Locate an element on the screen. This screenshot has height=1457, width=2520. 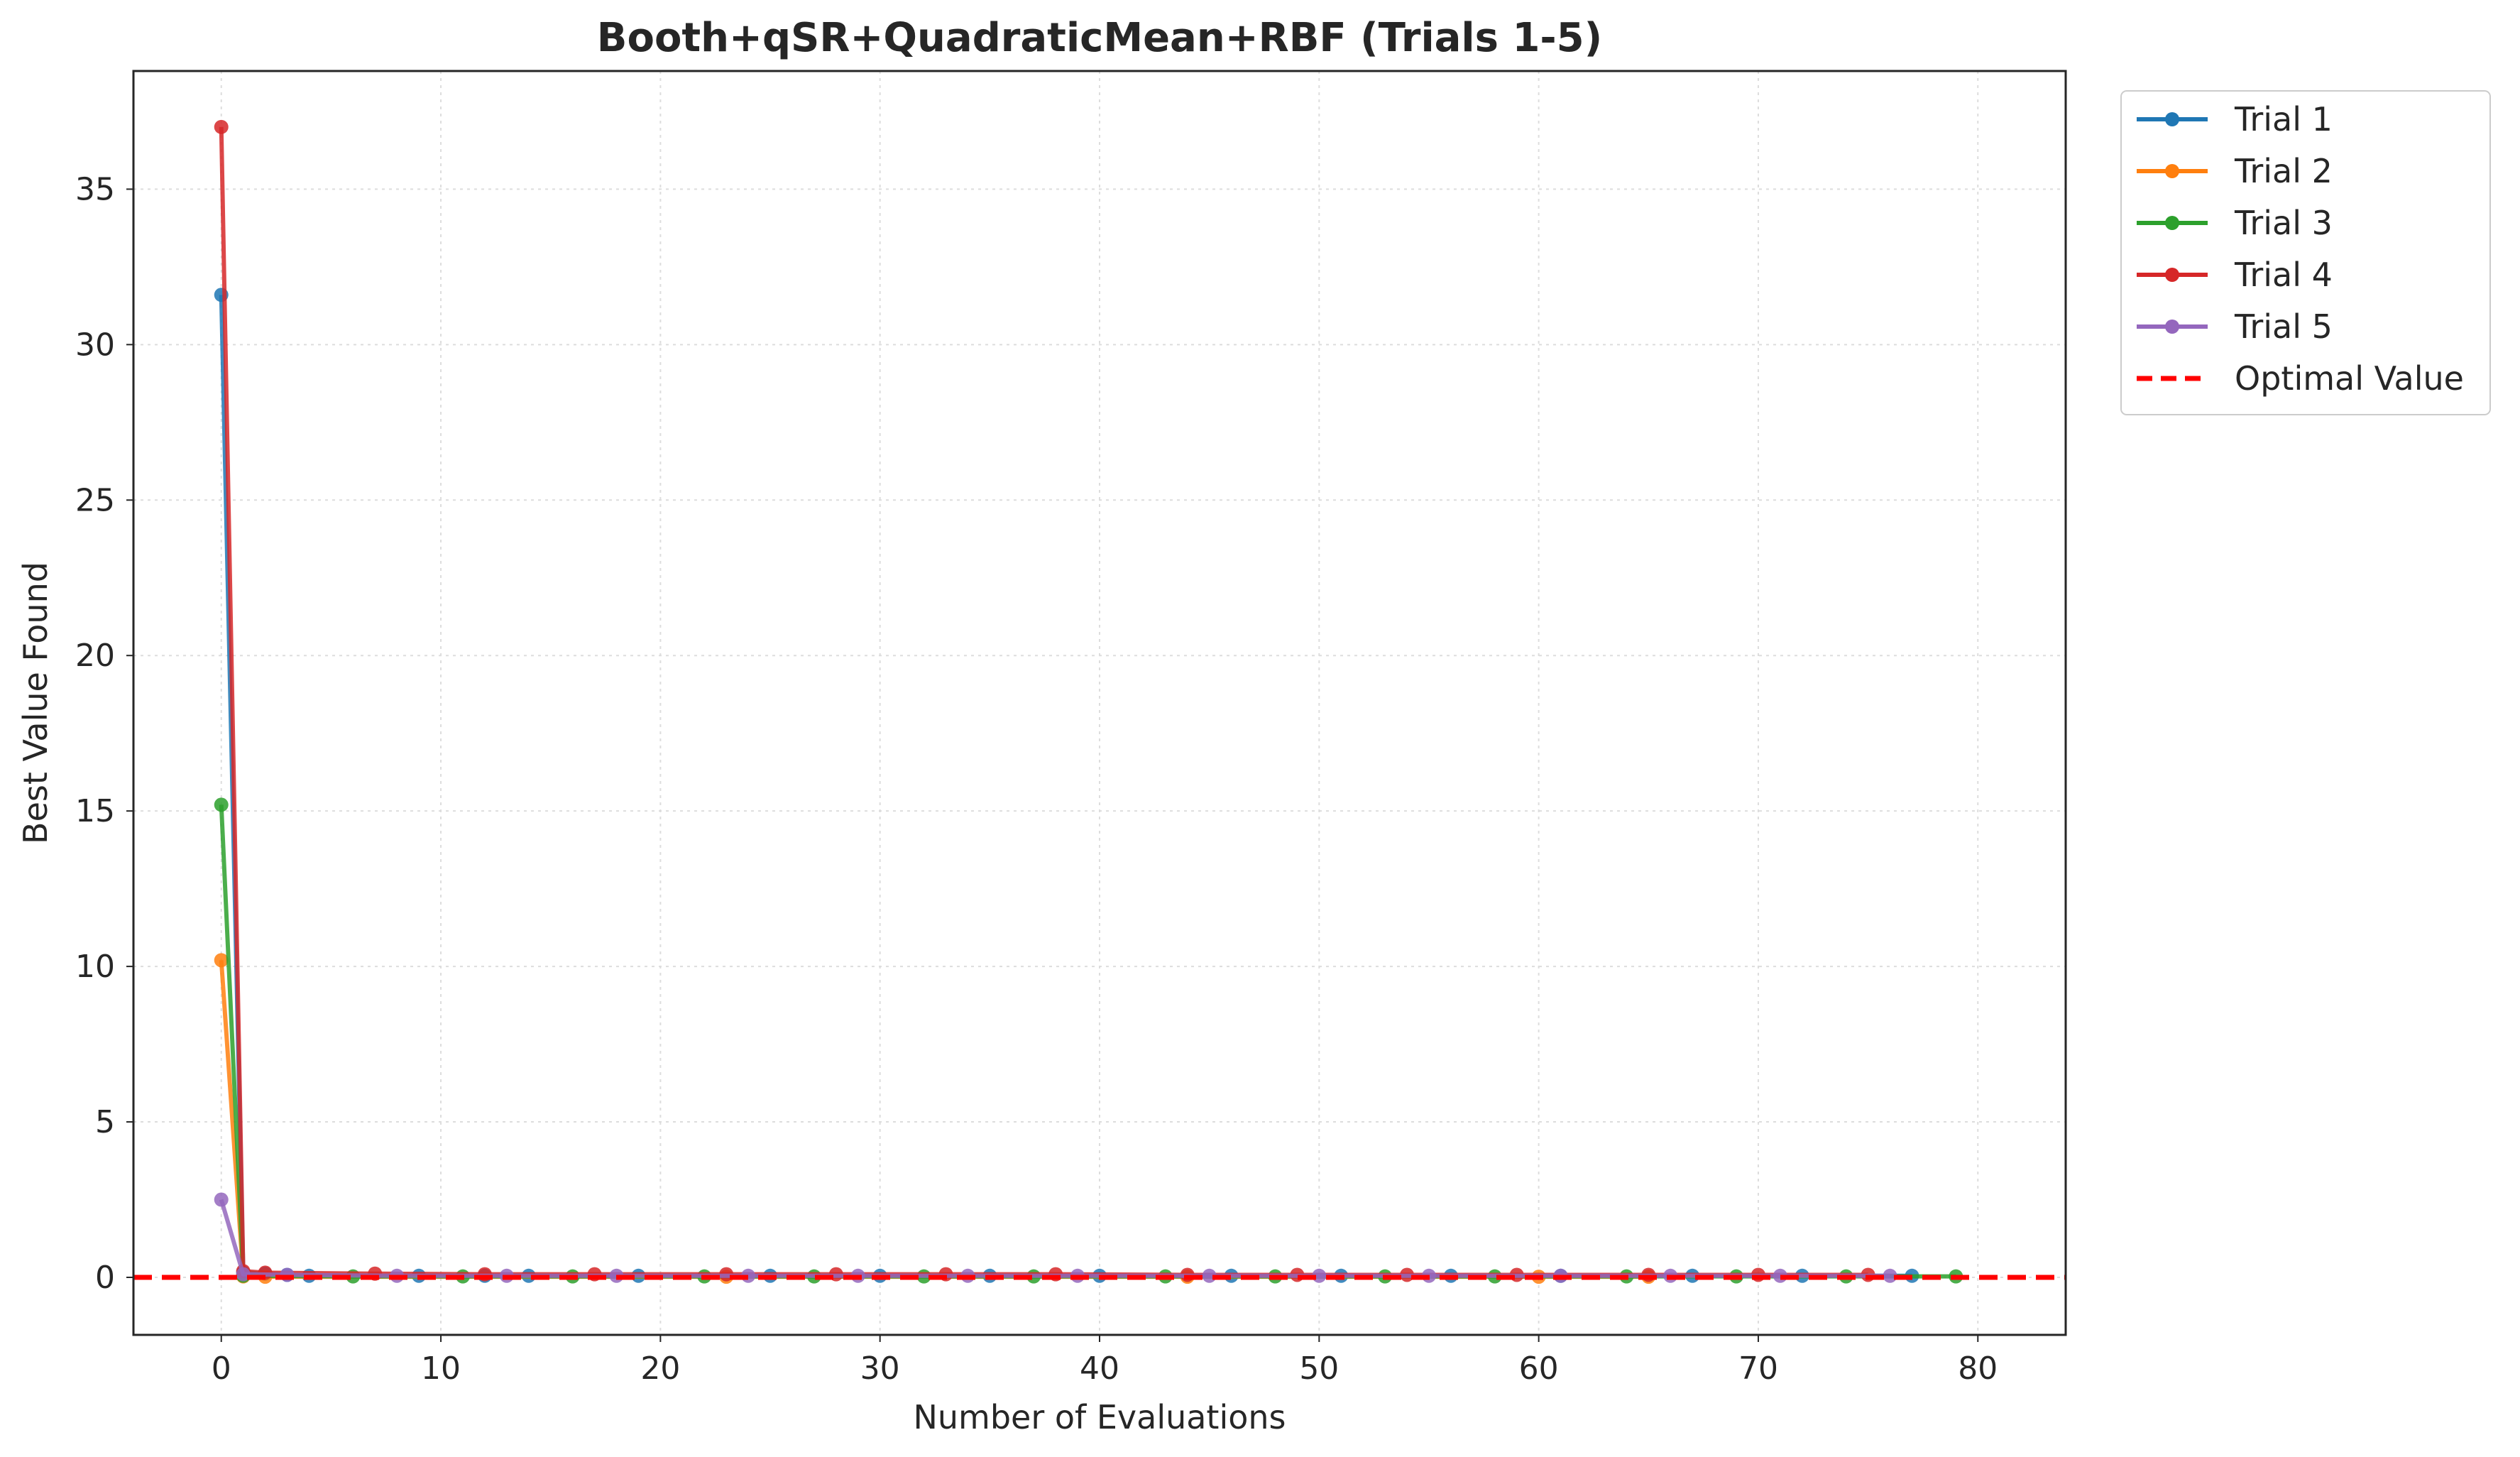
x-axis-ticks: 0 10 20 30 40 50 60 70 80 is located at coordinates (1105, 1361).